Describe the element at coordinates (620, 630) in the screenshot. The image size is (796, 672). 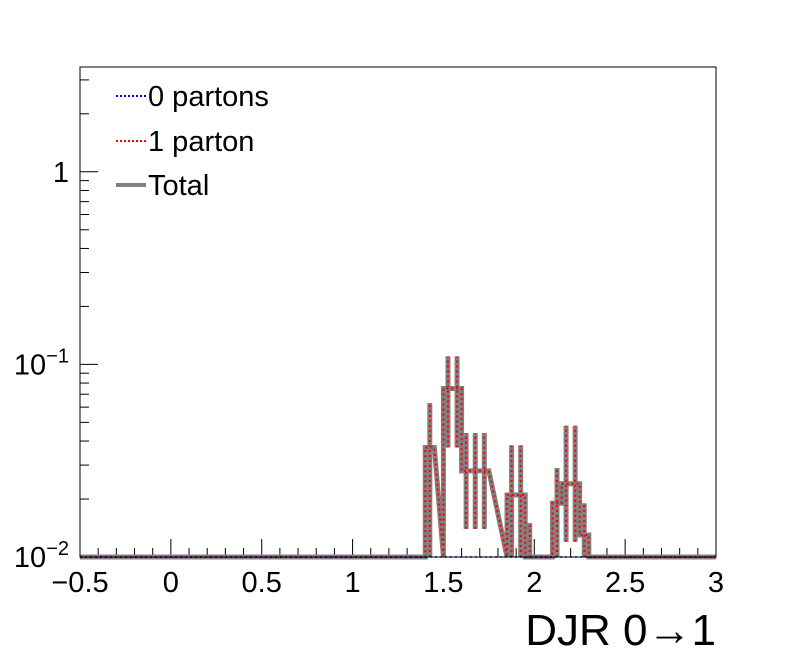
I see `x-axis-label: DJR 0→1` at that location.